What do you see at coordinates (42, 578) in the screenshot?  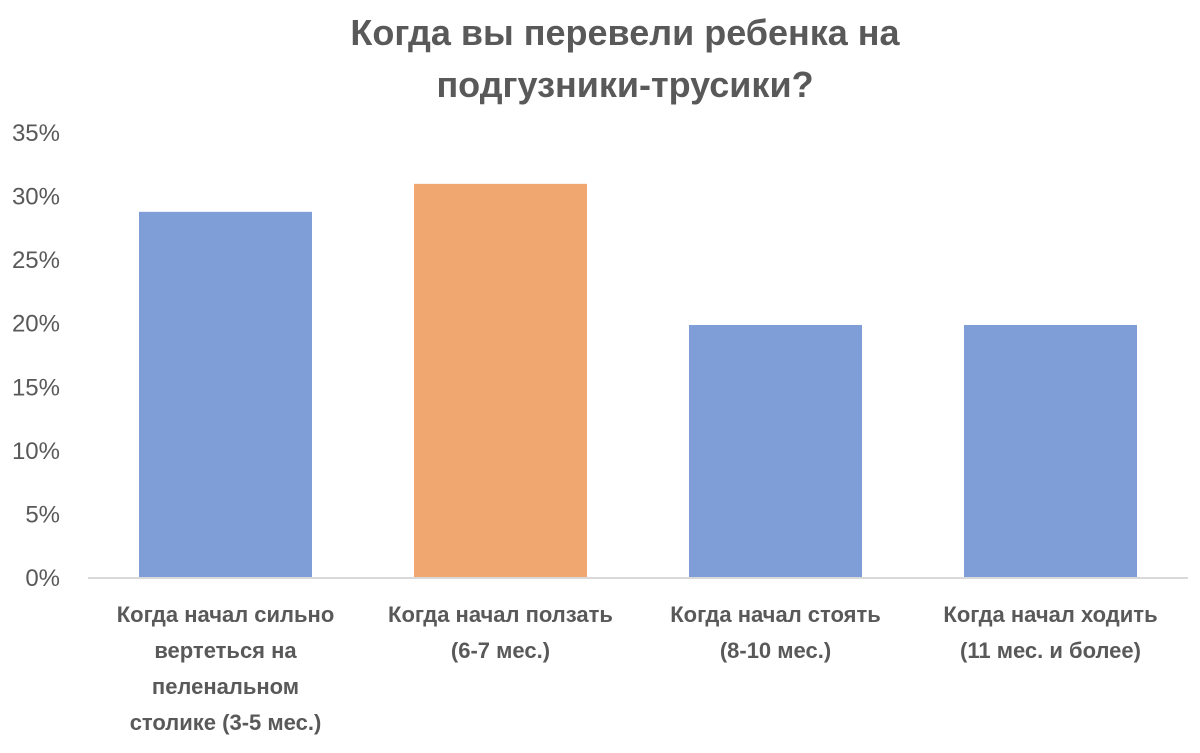 I see `y-tick-label: 0%` at bounding box center [42, 578].